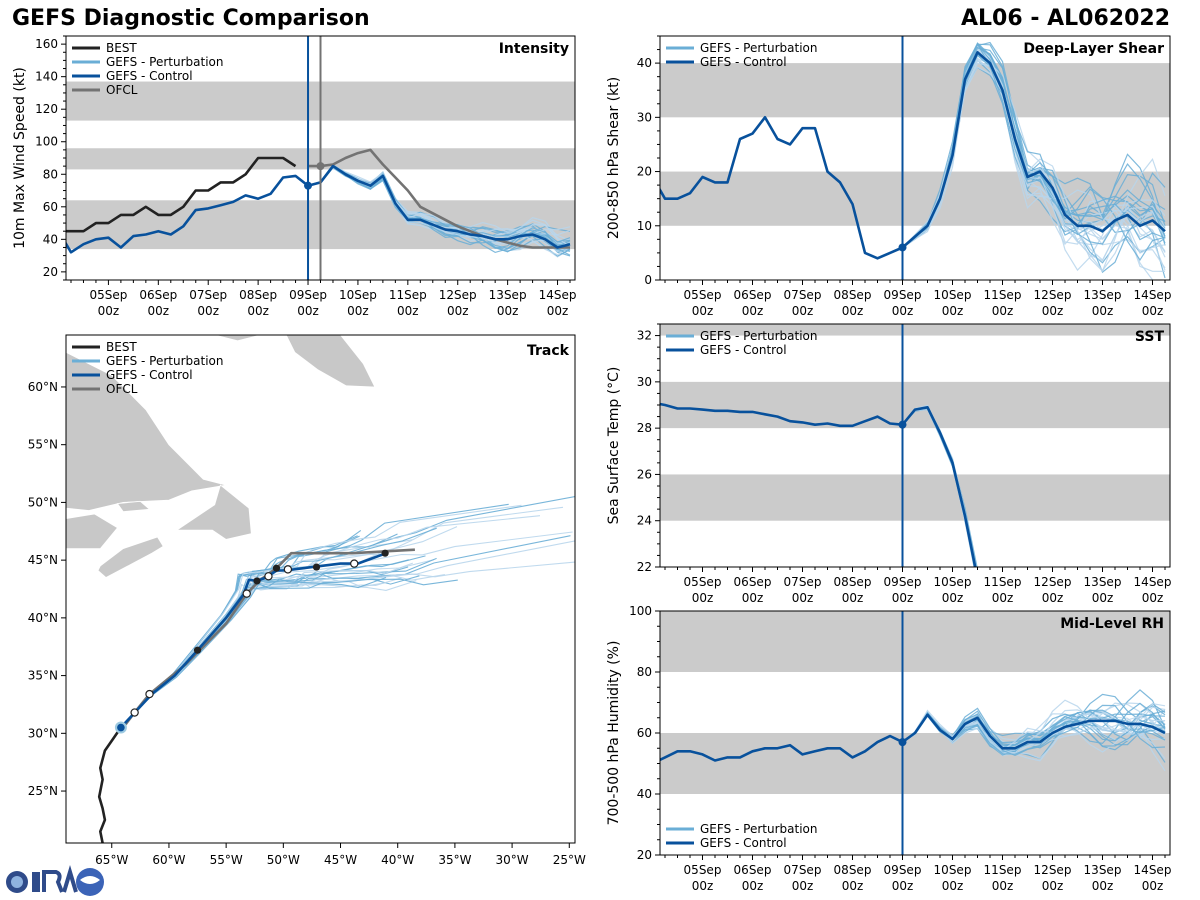  What do you see at coordinates (803, 295) in the screenshot?
I see `shear-xtick-day: 07Sep` at bounding box center [803, 295].